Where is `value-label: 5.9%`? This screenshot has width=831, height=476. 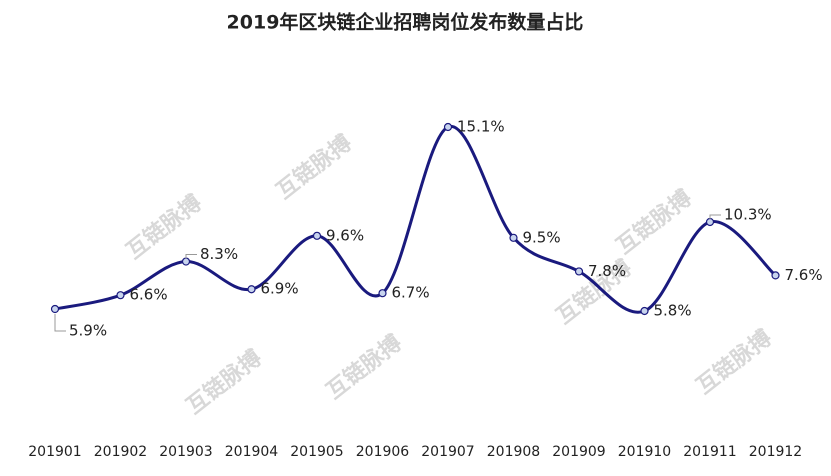 value-label: 5.9% is located at coordinates (88, 331).